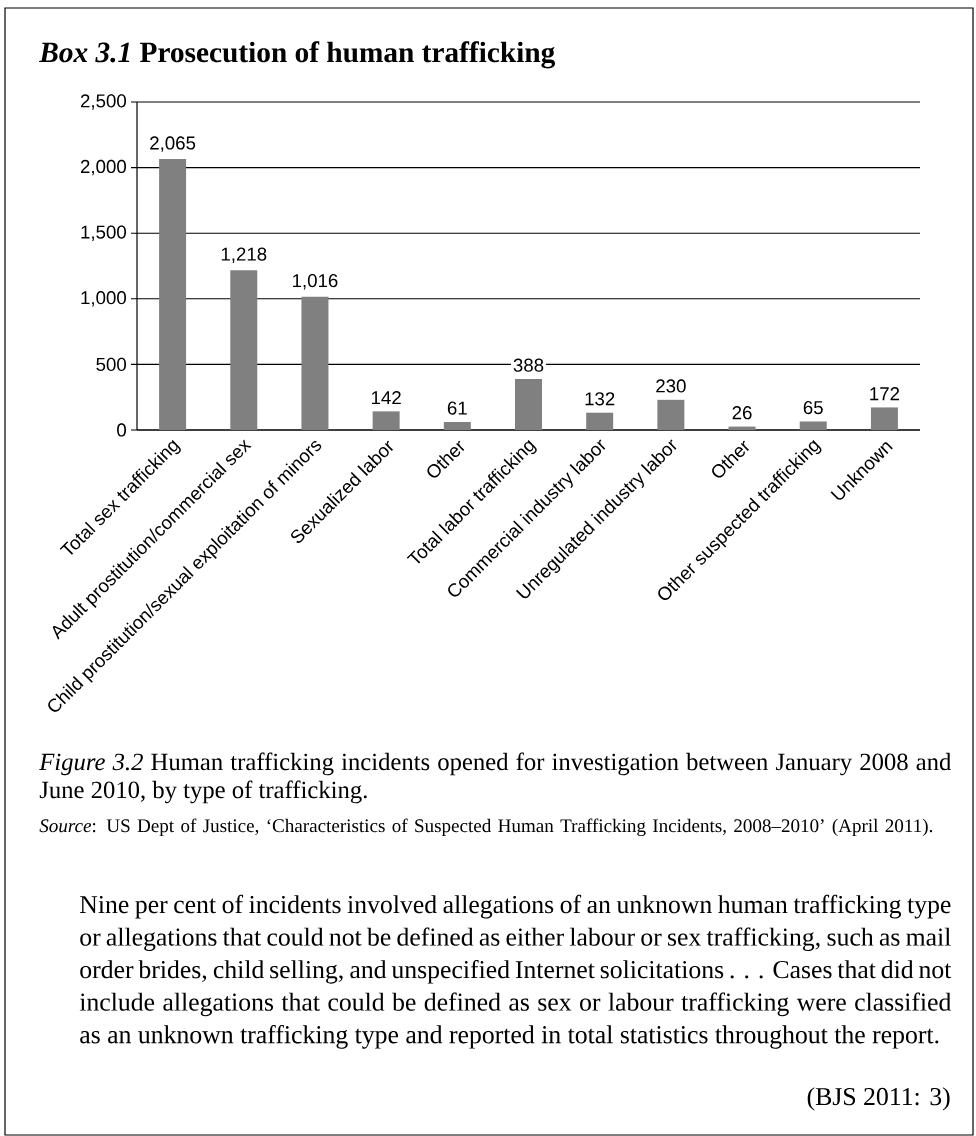 The width and height of the screenshot is (976, 1136). What do you see at coordinates (111, 364) in the screenshot?
I see `y-tick-label: 500` at bounding box center [111, 364].